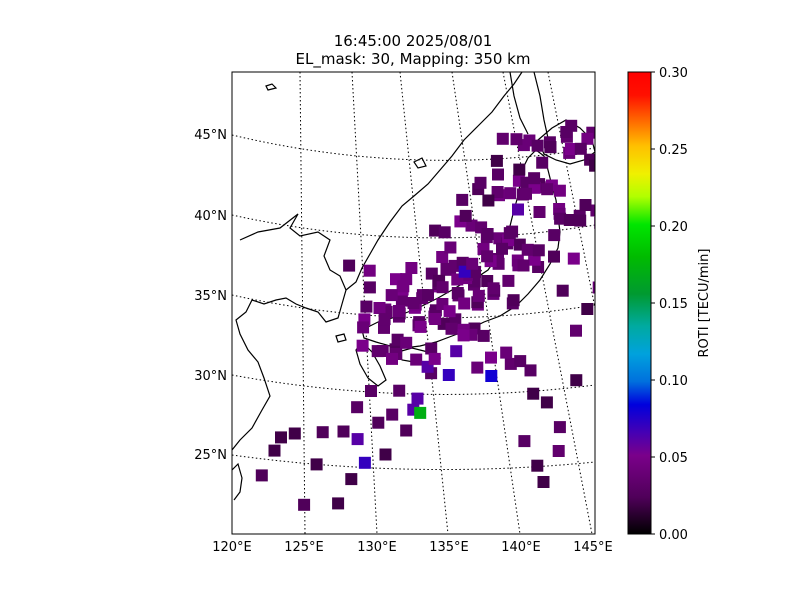 This screenshot has width=800, height=600. What do you see at coordinates (673, 304) in the screenshot?
I see `colorbar-tick-3: 0.15` at bounding box center [673, 304].